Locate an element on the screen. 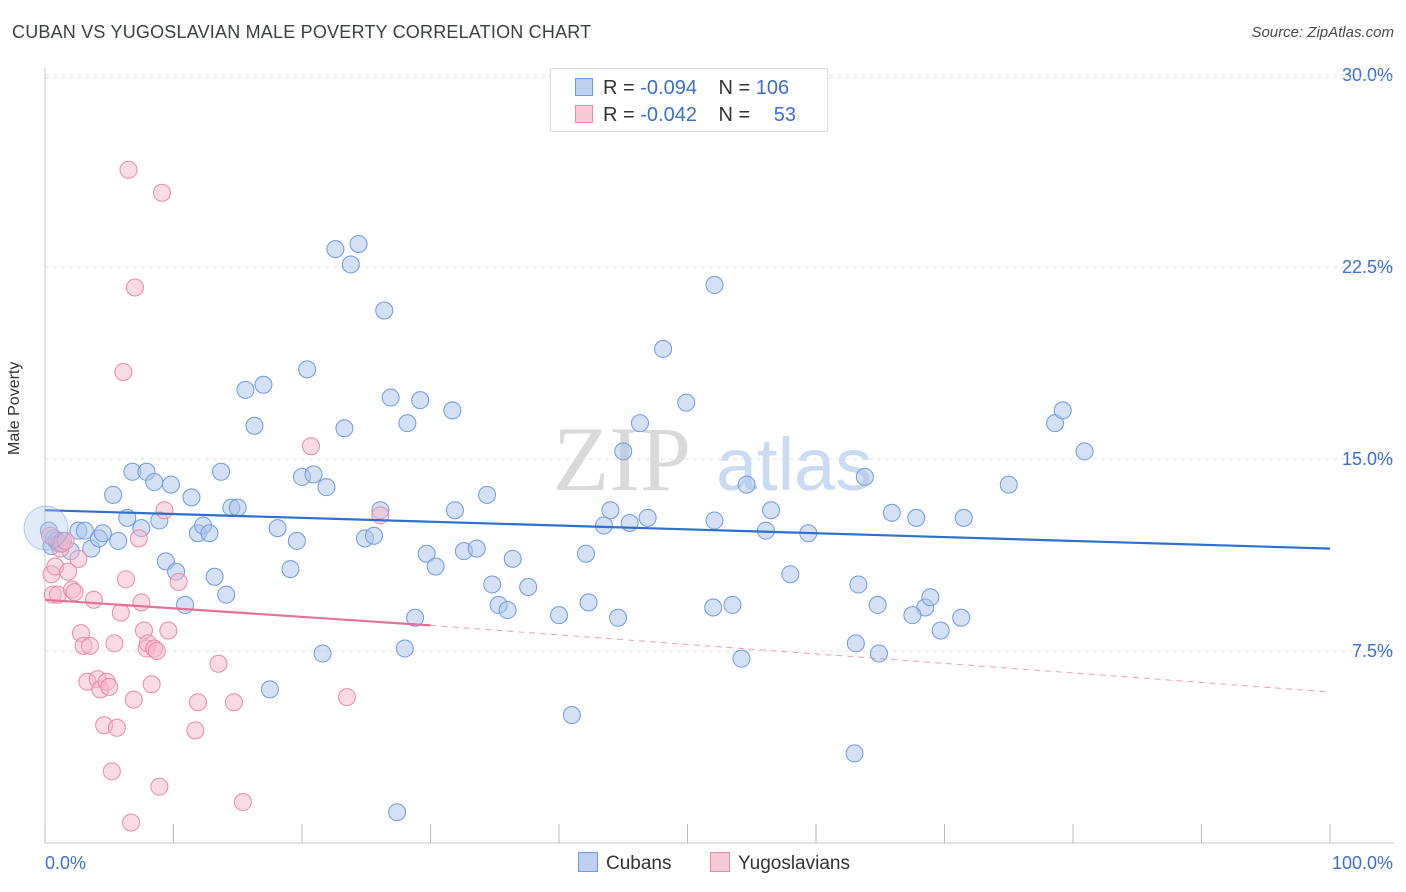 Image resolution: width=1406 pixels, height=892 pixels. x-tick-label-min: 0.0% is located at coordinates (65, 863).